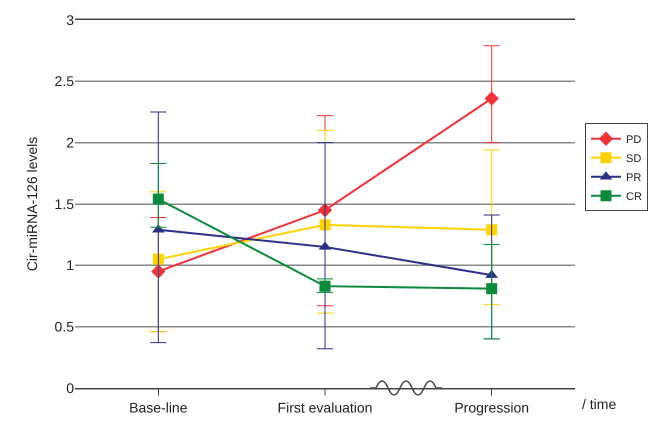 This screenshot has height=428, width=660. Describe the element at coordinates (64, 326) in the screenshot. I see `y-tick-label: 0.5` at that location.